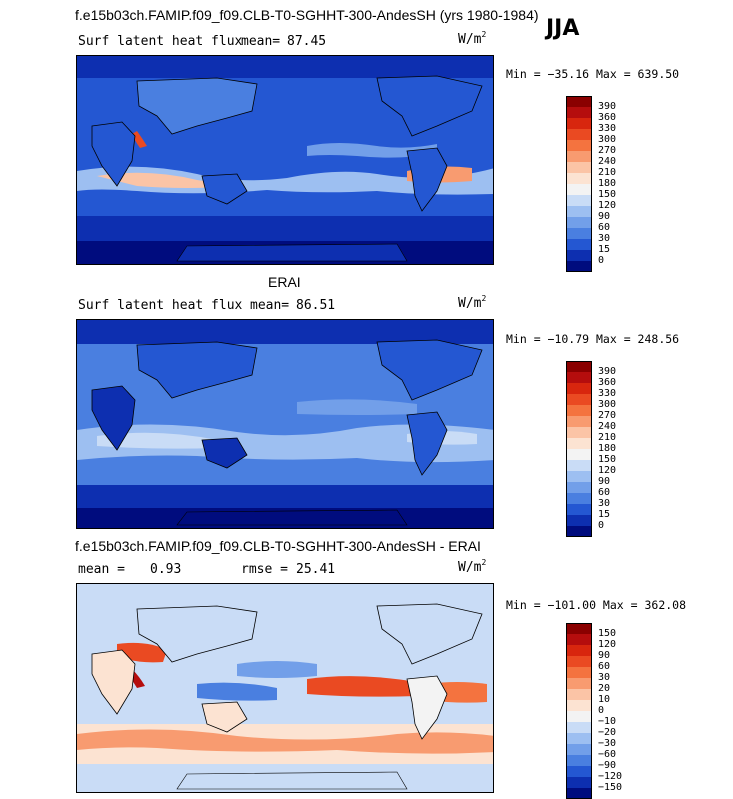 This screenshot has height=799, width=733. I want to click on colorbar-tick-label: −60, so click(607, 754).